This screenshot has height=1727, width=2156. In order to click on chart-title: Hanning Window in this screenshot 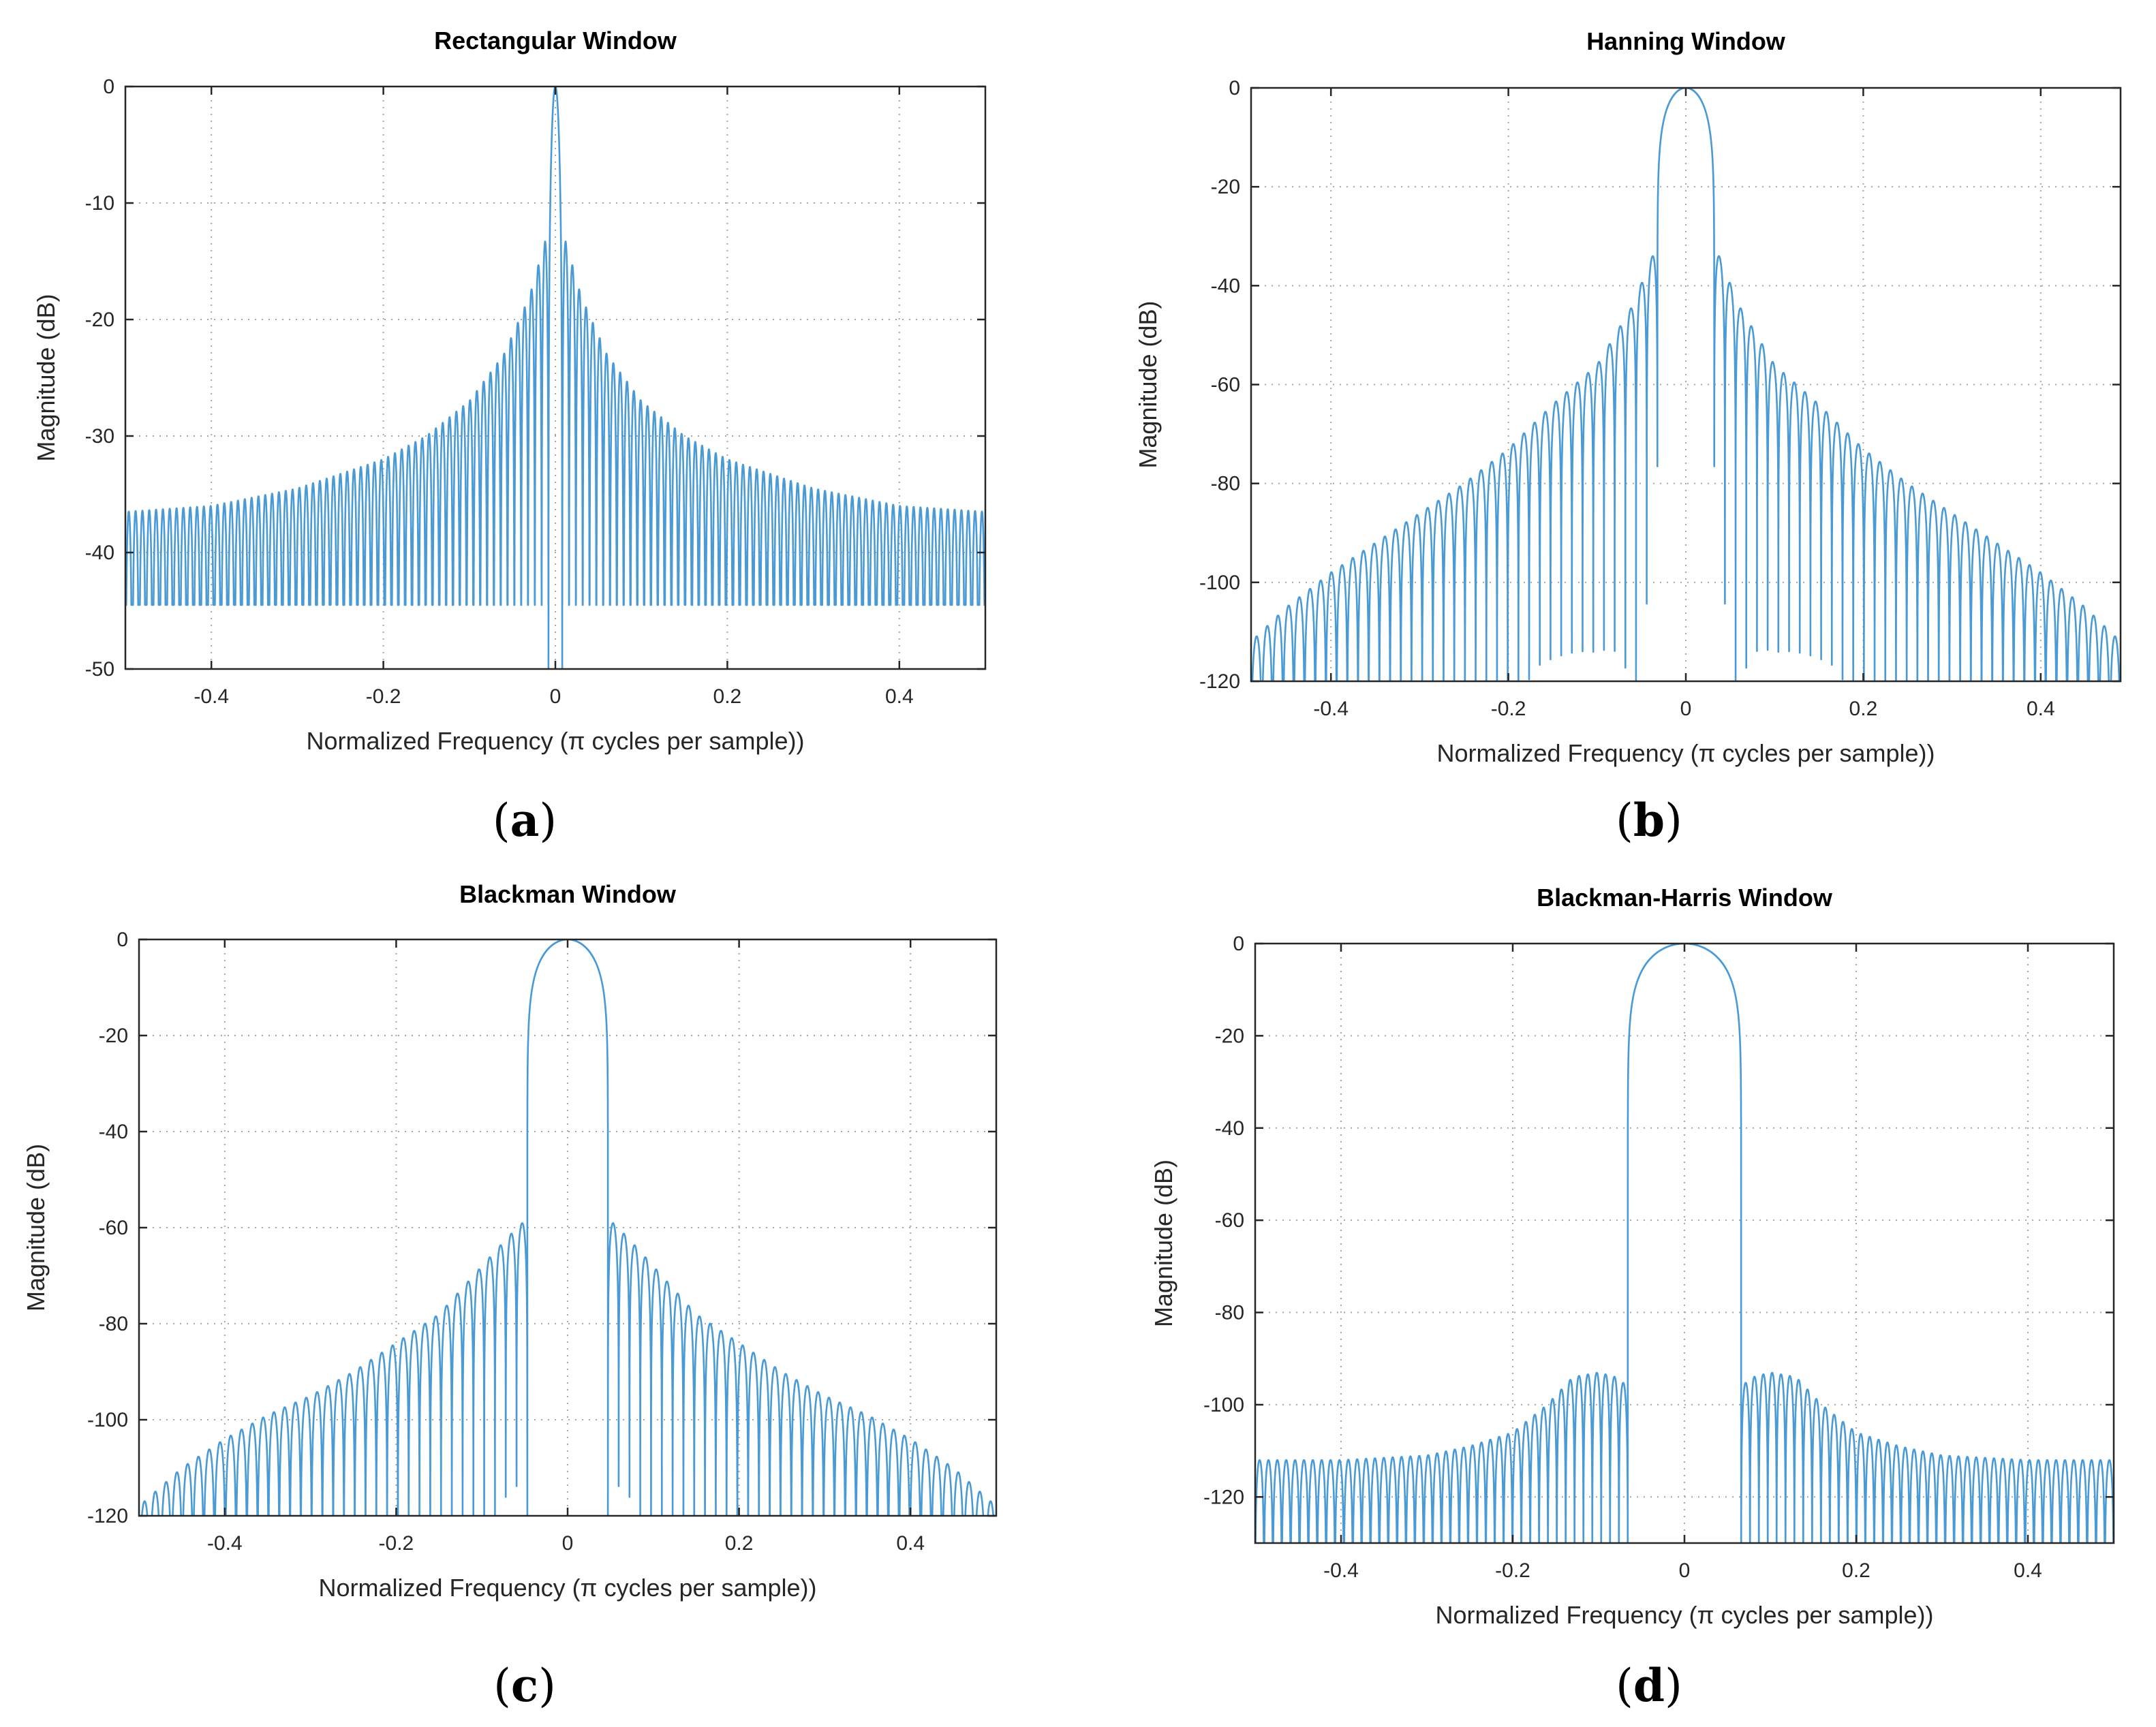, I will do `click(1686, 41)`.